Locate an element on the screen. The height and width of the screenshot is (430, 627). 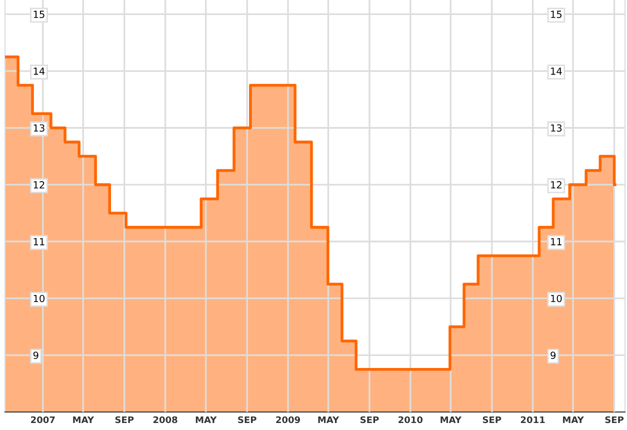
y-tick-label: 15 is located at coordinates (39, 14).